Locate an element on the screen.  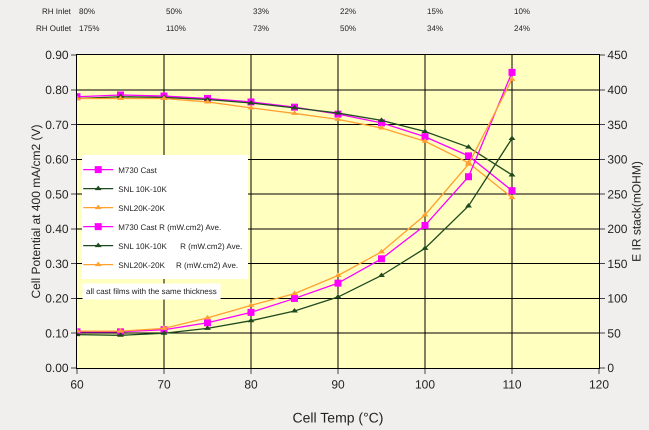
y-tick-label: 0.30 is located at coordinates (57, 263).